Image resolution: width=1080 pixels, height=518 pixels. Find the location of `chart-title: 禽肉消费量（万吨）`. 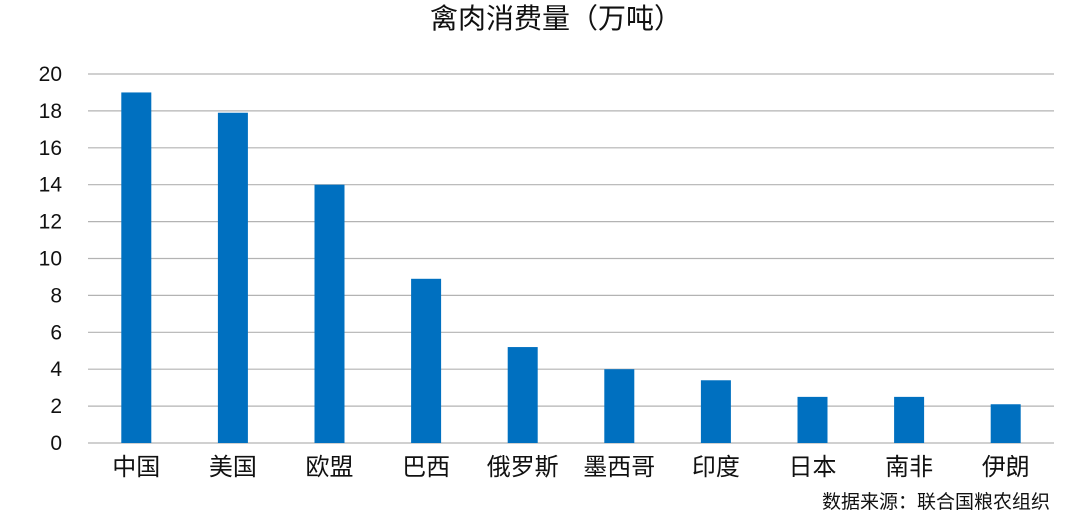

chart-title: 禽肉消费量（万吨） is located at coordinates (556, 18).